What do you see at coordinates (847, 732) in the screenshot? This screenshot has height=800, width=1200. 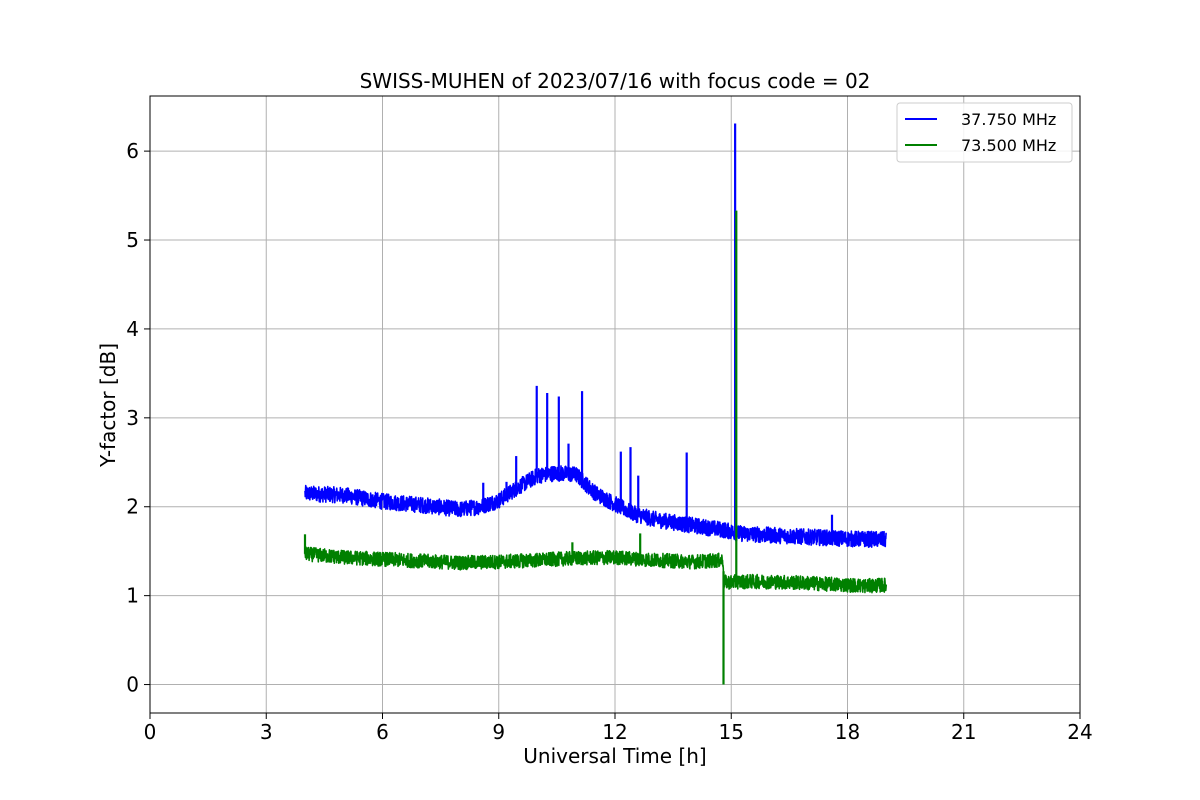 I see `x-tick-label: 18` at bounding box center [847, 732].